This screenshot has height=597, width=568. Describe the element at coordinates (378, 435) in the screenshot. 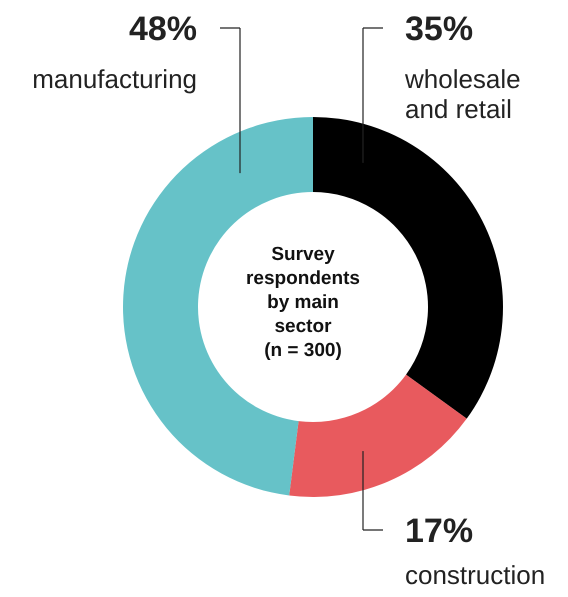

I see `donut-slice` at that location.